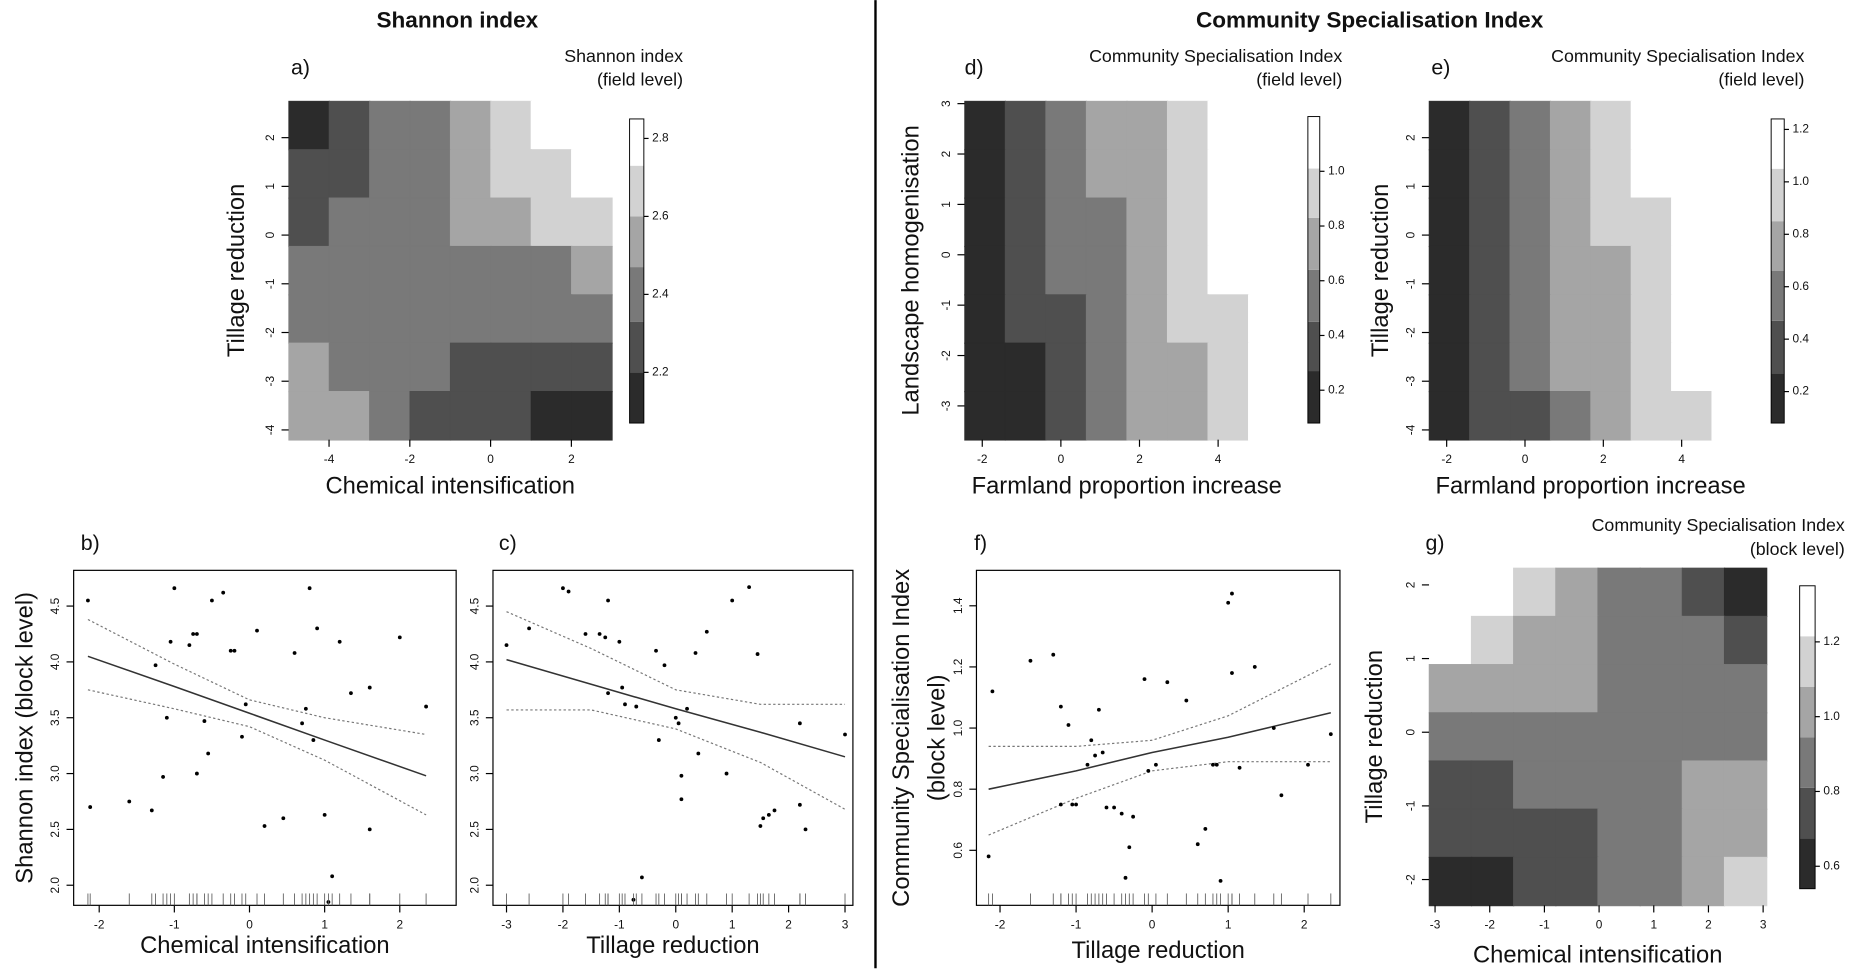  What do you see at coordinates (1336, 335) in the screenshot?
I see `colorbar-tick-label: 0.4` at bounding box center [1336, 335].